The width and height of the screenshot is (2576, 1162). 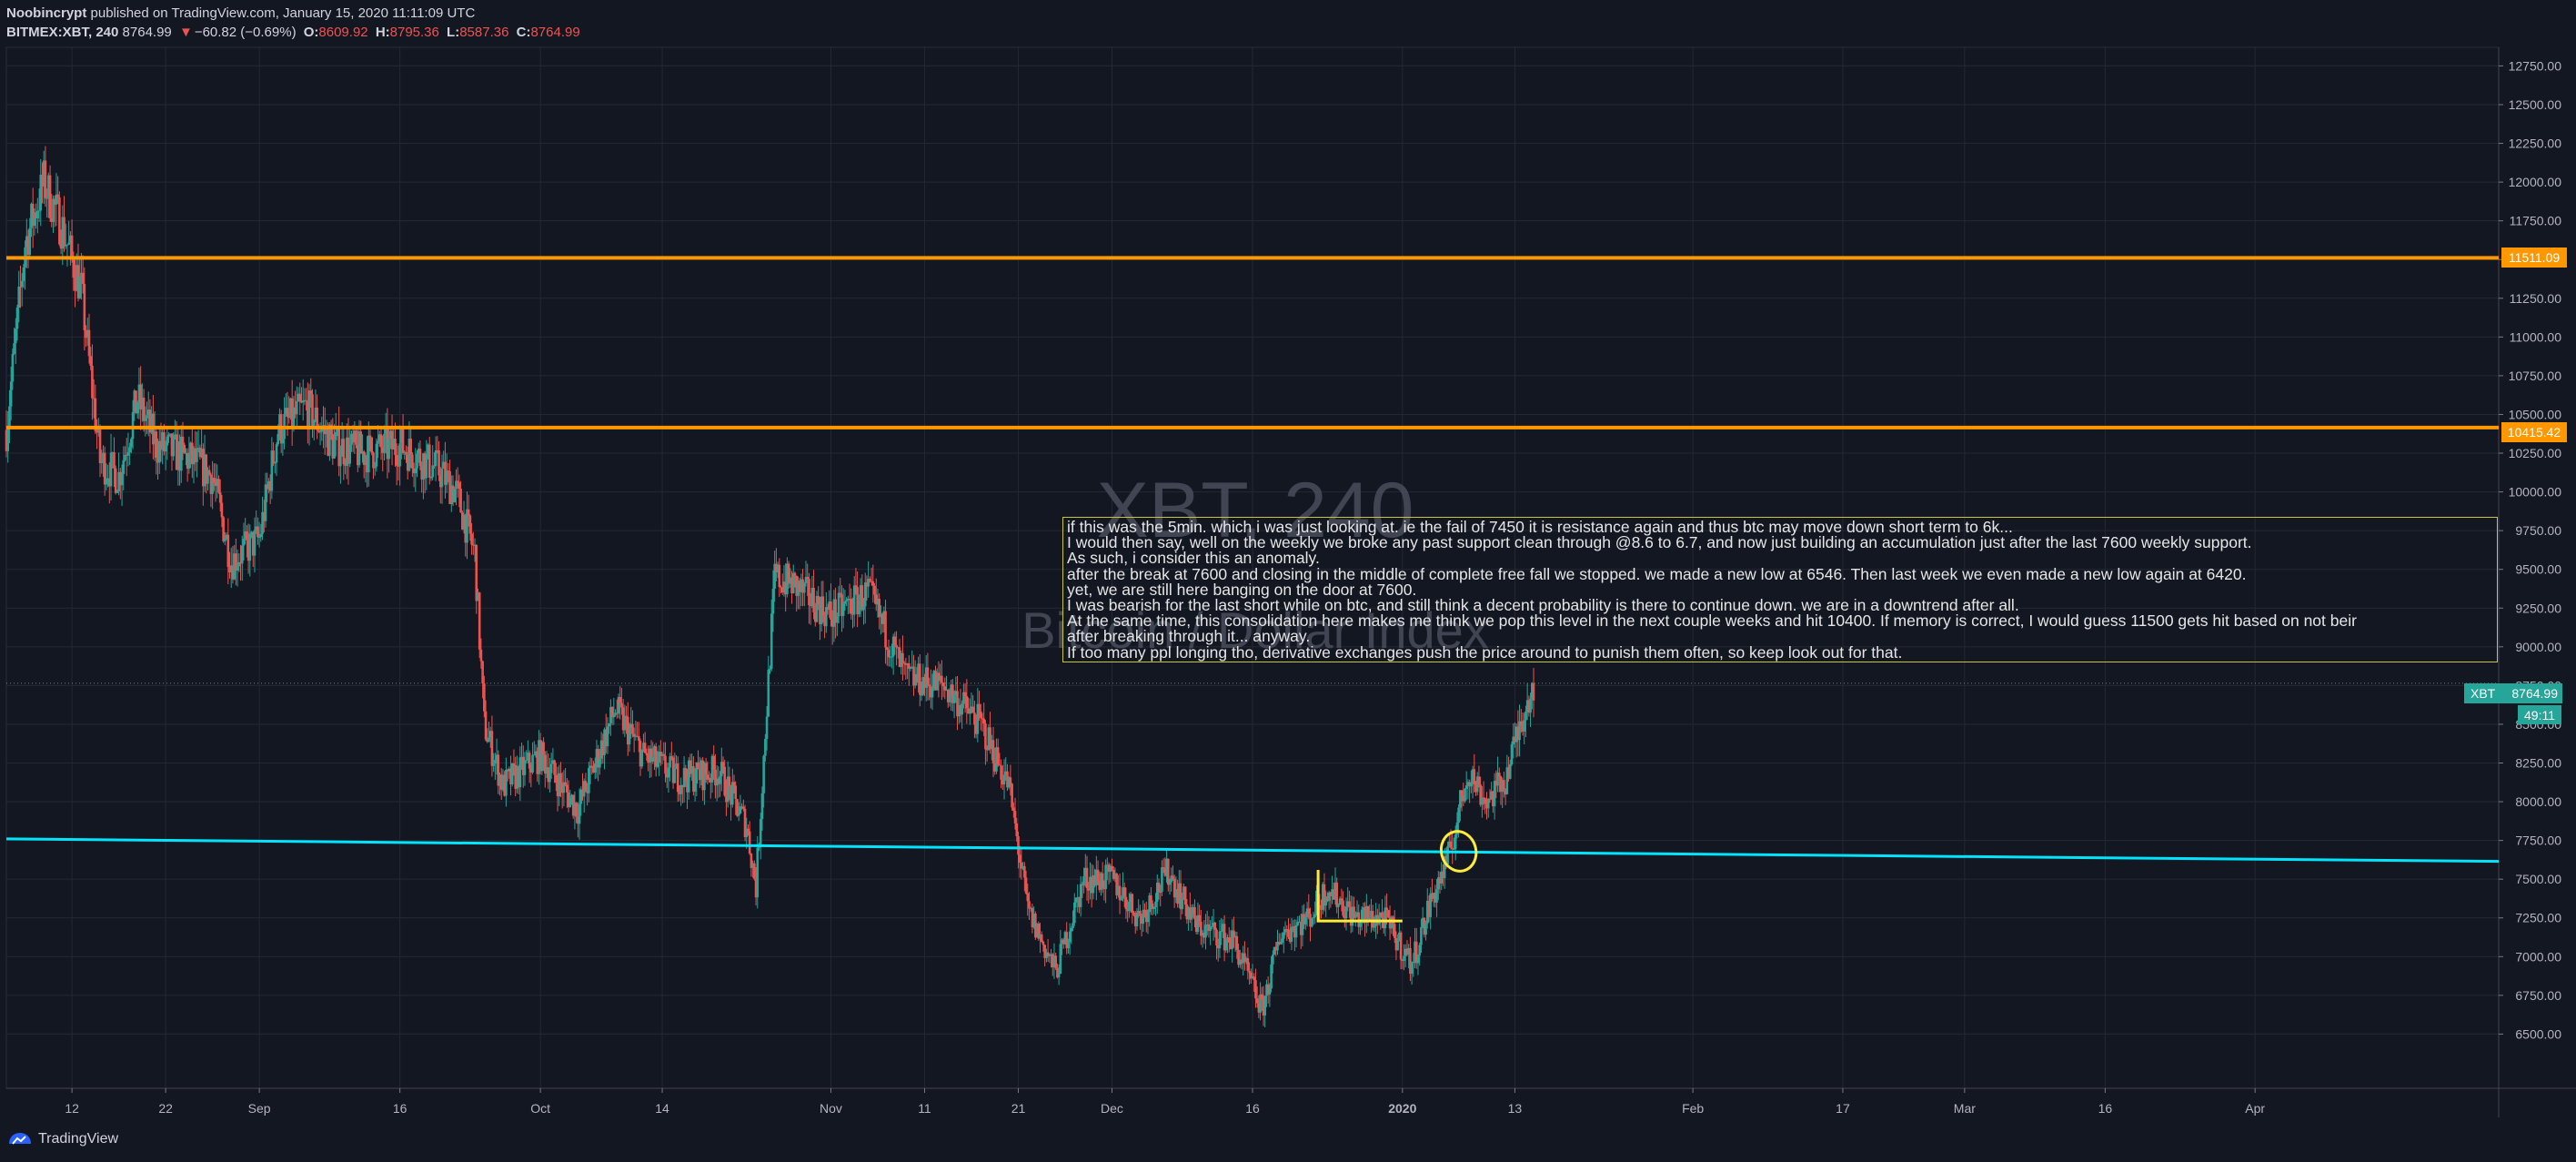 What do you see at coordinates (62, 1139) in the screenshot?
I see `tradingview-branding: TradingView` at bounding box center [62, 1139].